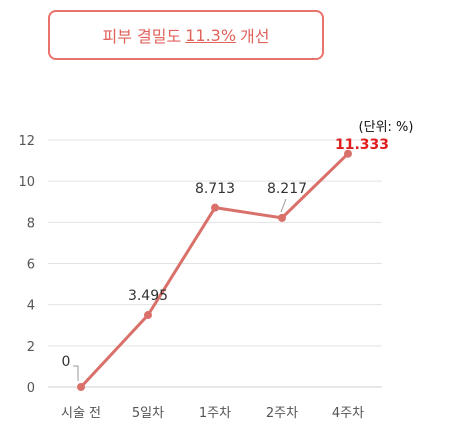 This screenshot has height=445, width=473. I want to click on headline-suffix: 개선, so click(255, 36).